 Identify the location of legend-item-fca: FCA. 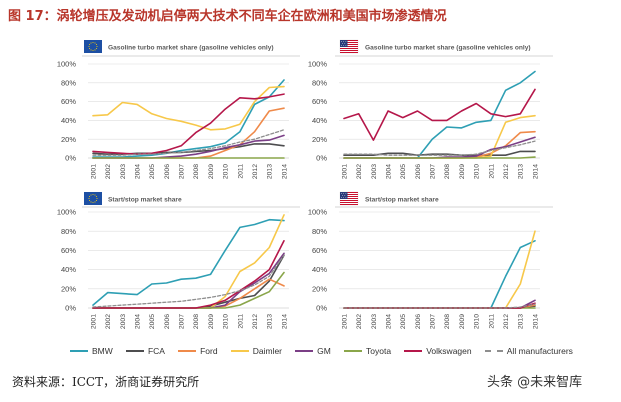
(145, 351).